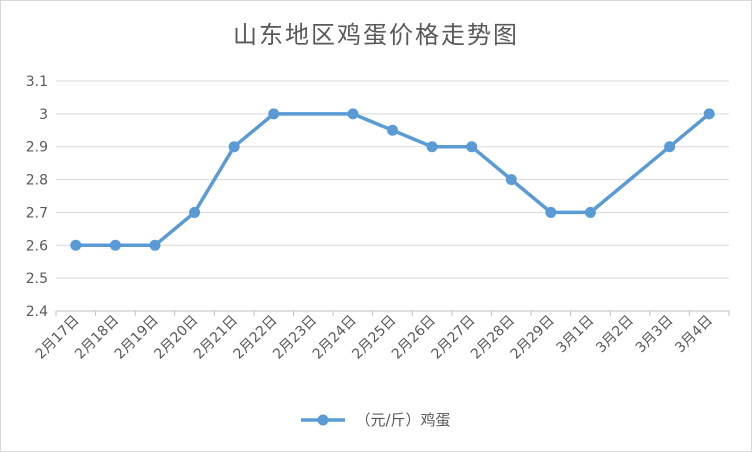 The image size is (752, 452). What do you see at coordinates (615, 335) in the screenshot?
I see `x-tick-label: 3月2日` at bounding box center [615, 335].